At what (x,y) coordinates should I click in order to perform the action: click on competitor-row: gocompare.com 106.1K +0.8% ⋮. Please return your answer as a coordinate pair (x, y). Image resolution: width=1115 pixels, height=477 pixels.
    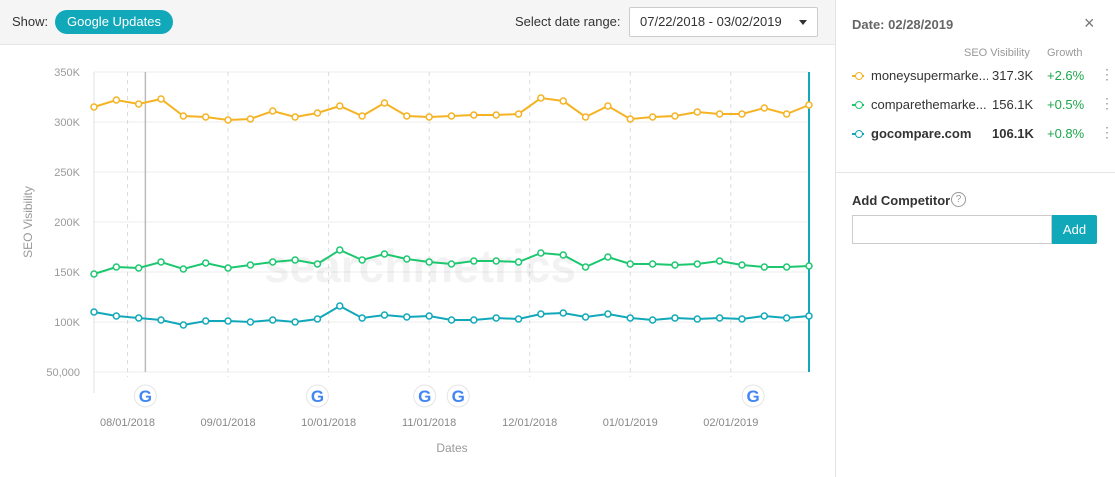
    Looking at the image, I should click on (983, 134).